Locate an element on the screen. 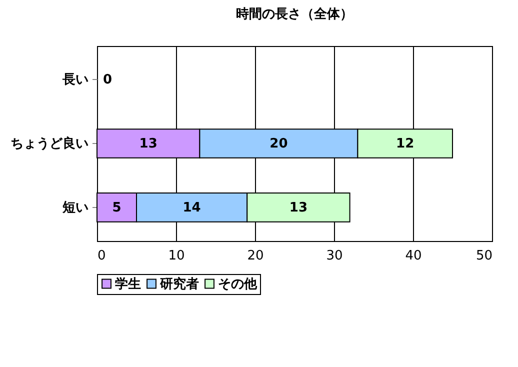 This screenshot has height=367, width=518. legend-label: 学生 is located at coordinates (128, 284).